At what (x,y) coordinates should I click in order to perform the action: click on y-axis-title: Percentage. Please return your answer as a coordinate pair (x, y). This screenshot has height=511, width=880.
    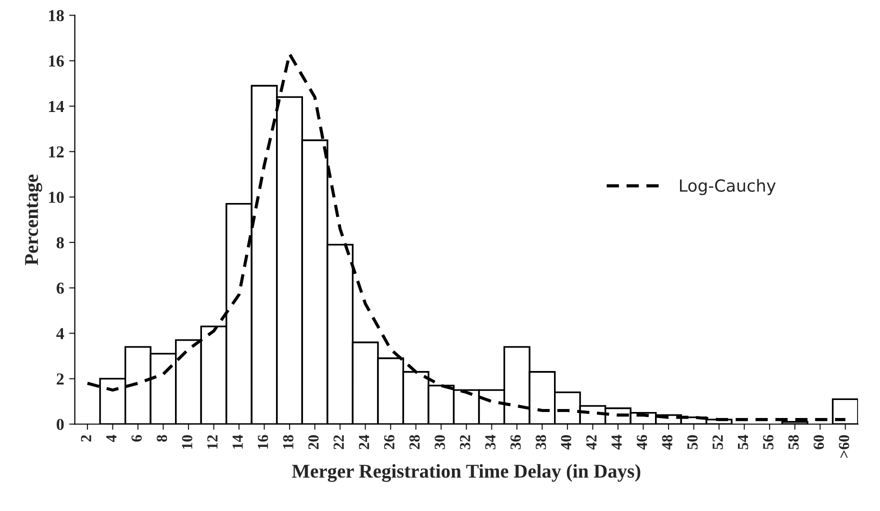
    Looking at the image, I should click on (33, 220).